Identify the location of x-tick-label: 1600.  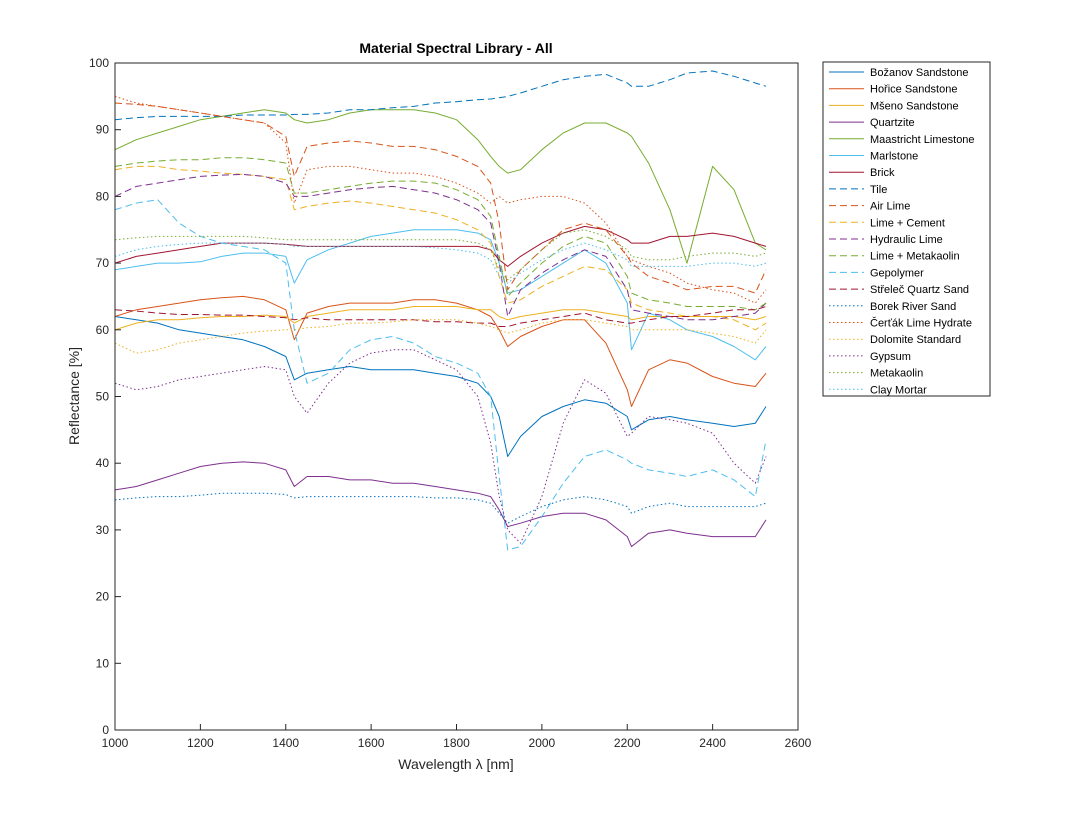
(371, 743).